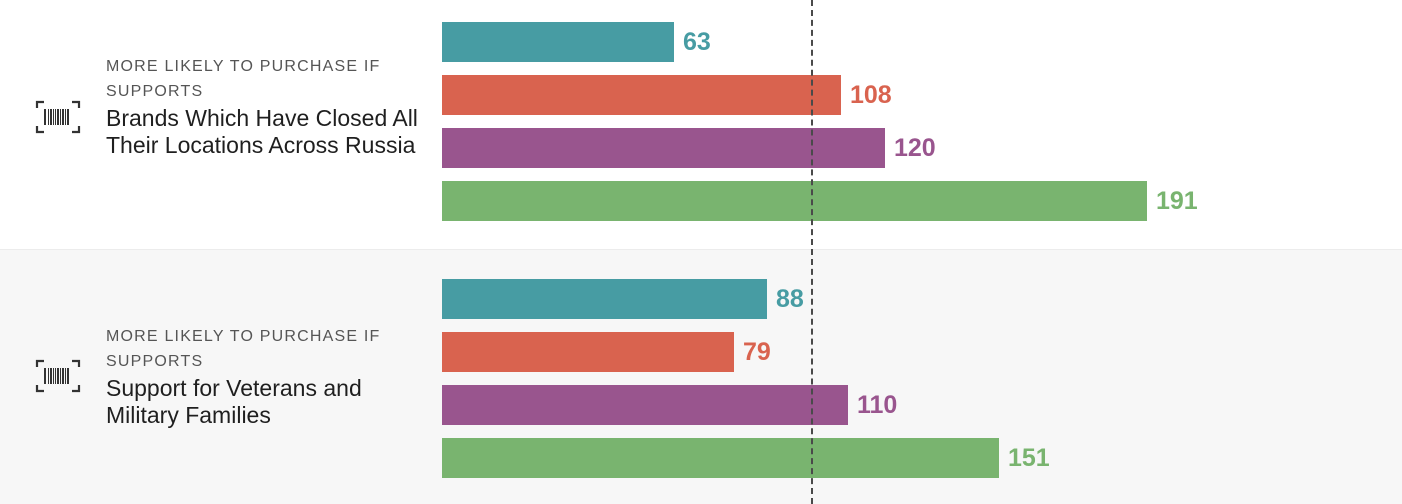 The width and height of the screenshot is (1402, 504). What do you see at coordinates (812, 252) in the screenshot?
I see `reference-line` at bounding box center [812, 252].